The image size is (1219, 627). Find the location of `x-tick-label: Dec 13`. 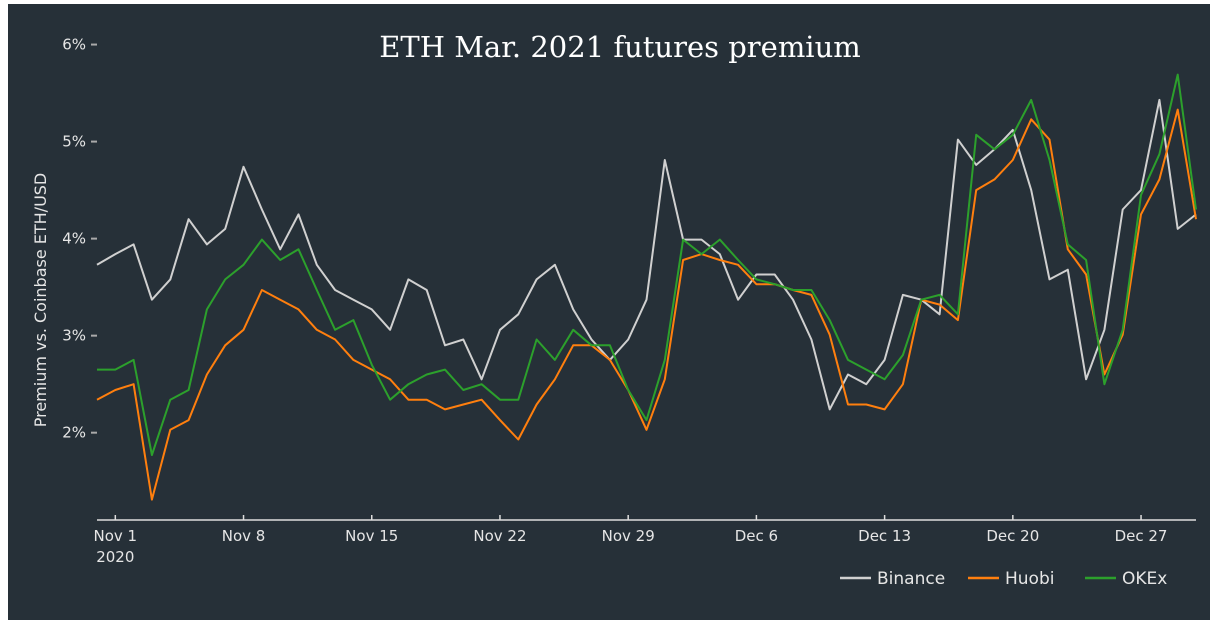

x-tick-label: Dec 13 is located at coordinates (884, 536).